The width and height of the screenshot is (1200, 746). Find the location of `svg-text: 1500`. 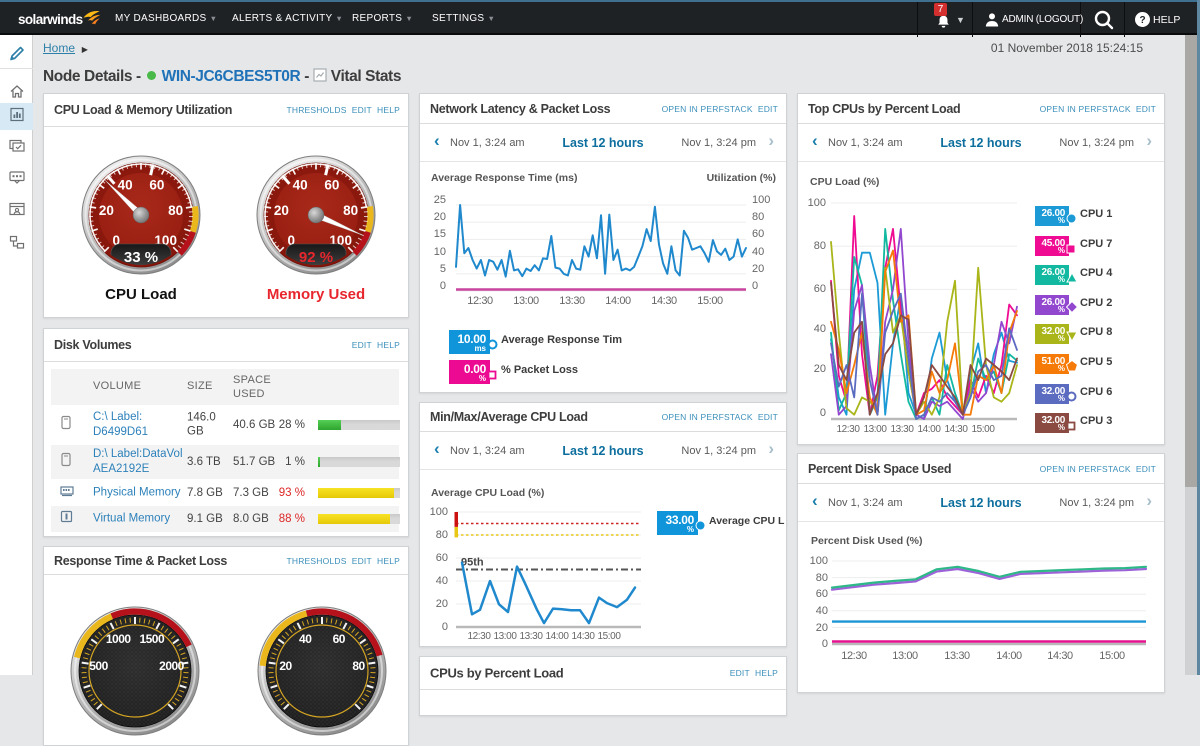

svg-text: 1500 is located at coordinates (152, 639).